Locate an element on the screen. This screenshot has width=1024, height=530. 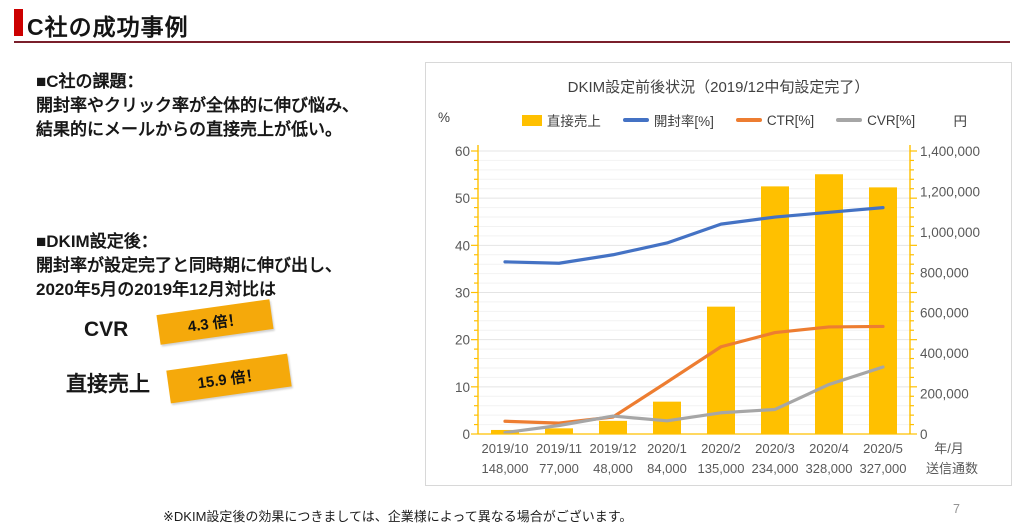
problem-heading: ■C社の課題： is located at coordinates (90, 81).